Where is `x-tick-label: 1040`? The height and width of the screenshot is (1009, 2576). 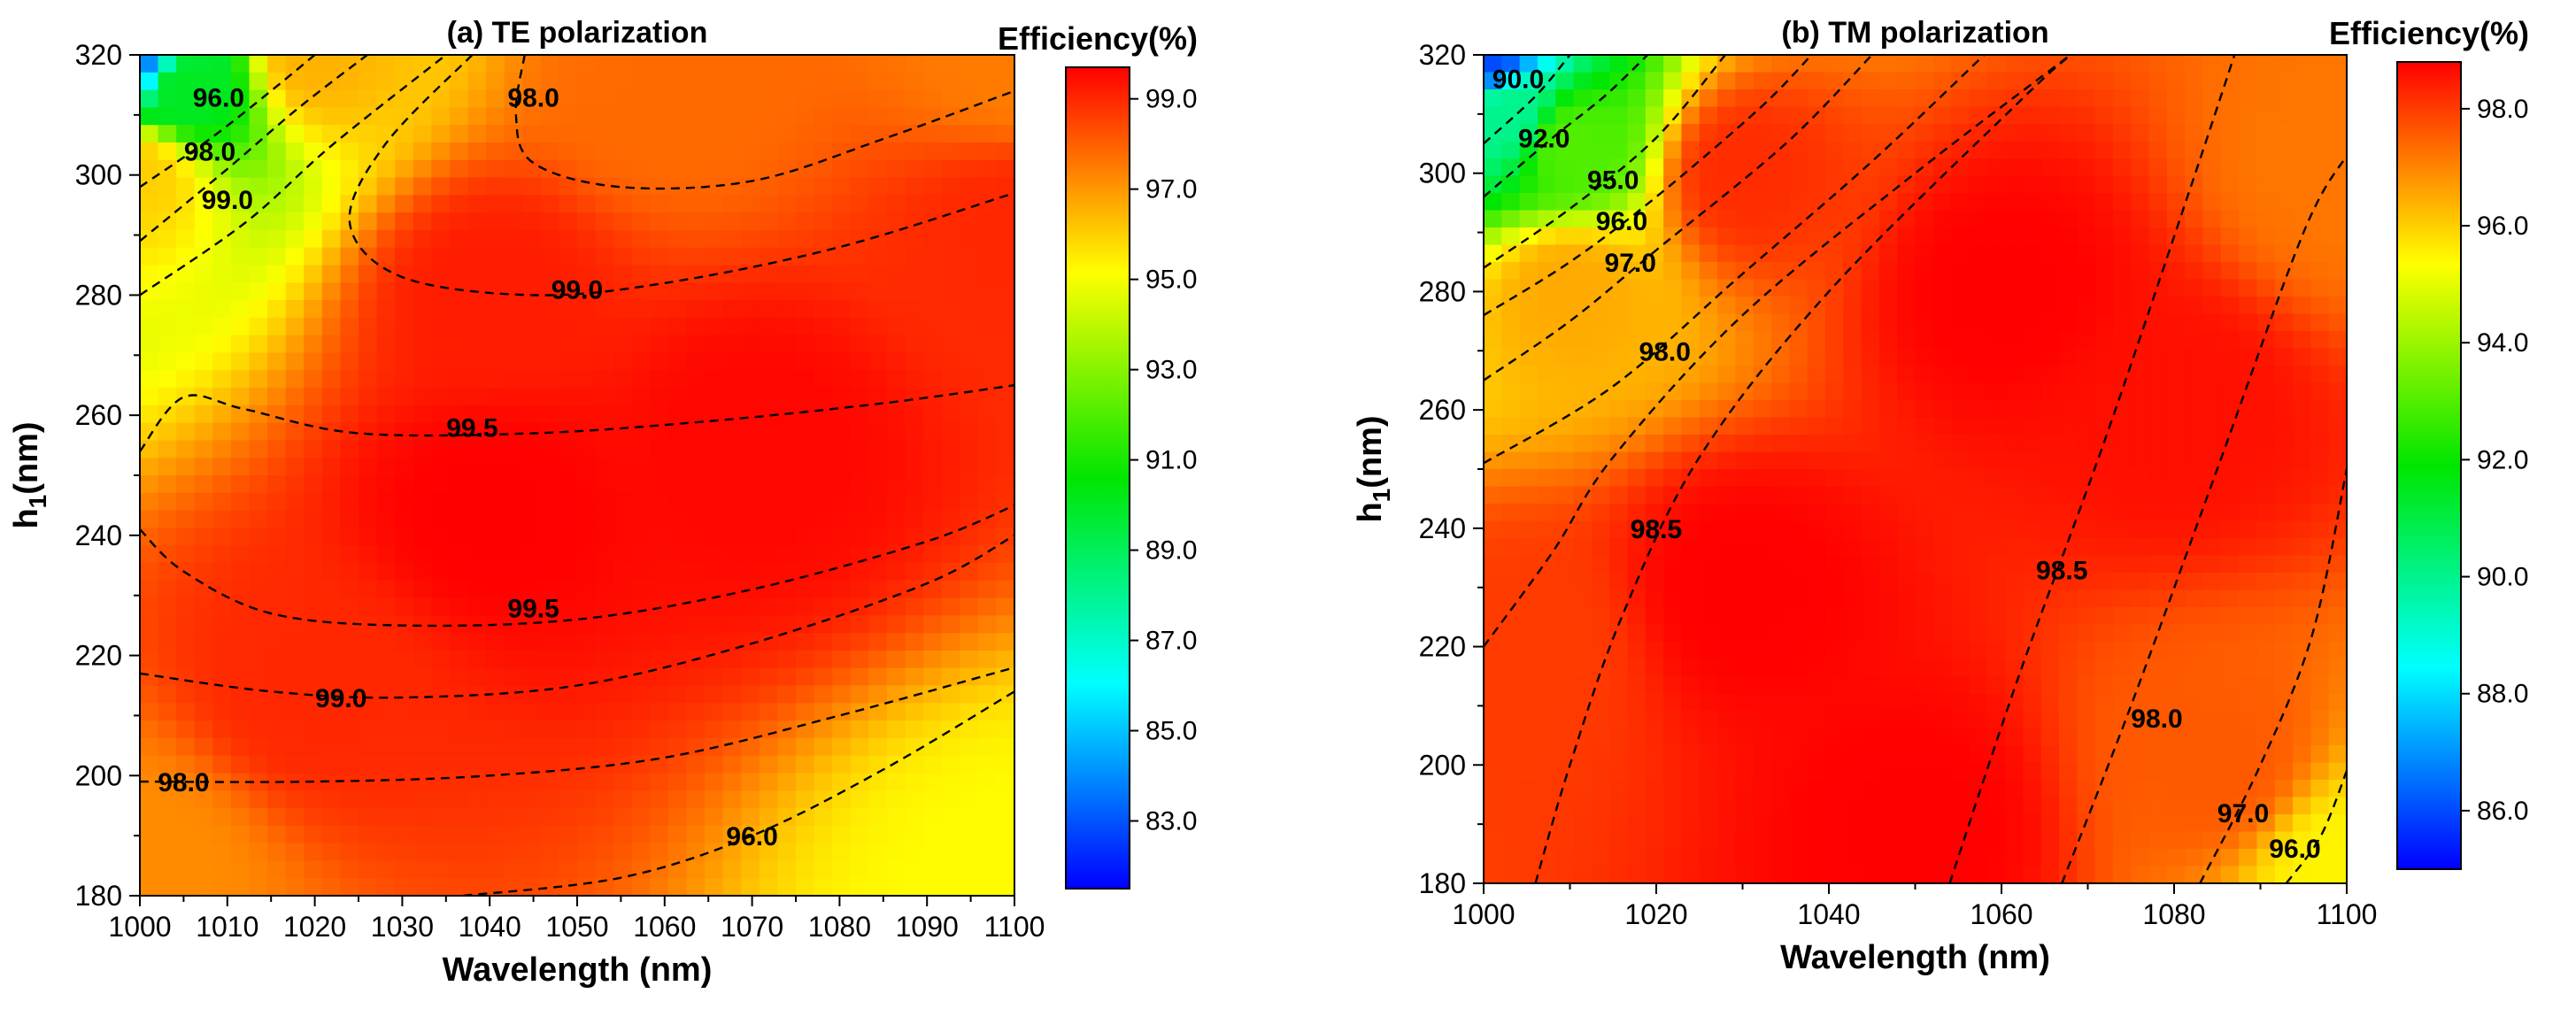 x-tick-label: 1040 is located at coordinates (490, 927).